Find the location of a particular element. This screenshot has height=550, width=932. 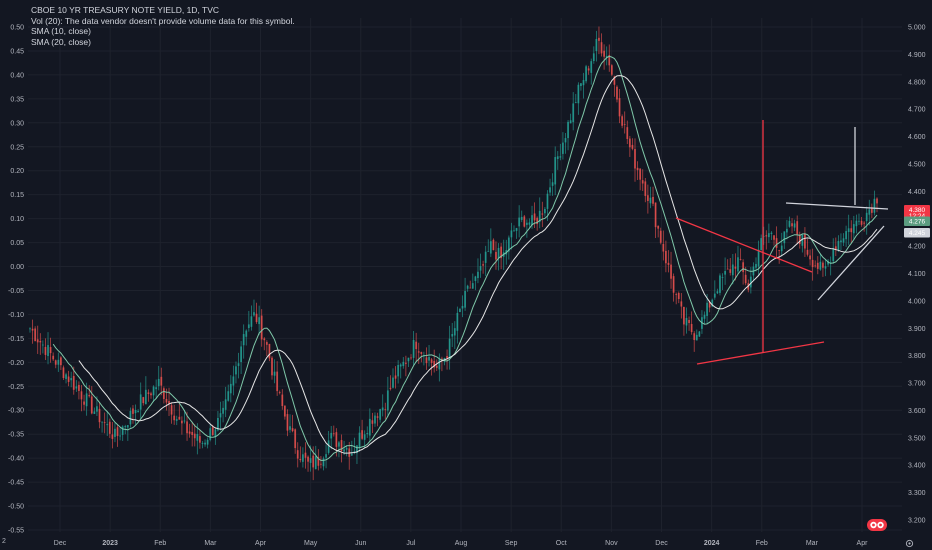

left-tick-label: 0.05 is located at coordinates (17, 243).